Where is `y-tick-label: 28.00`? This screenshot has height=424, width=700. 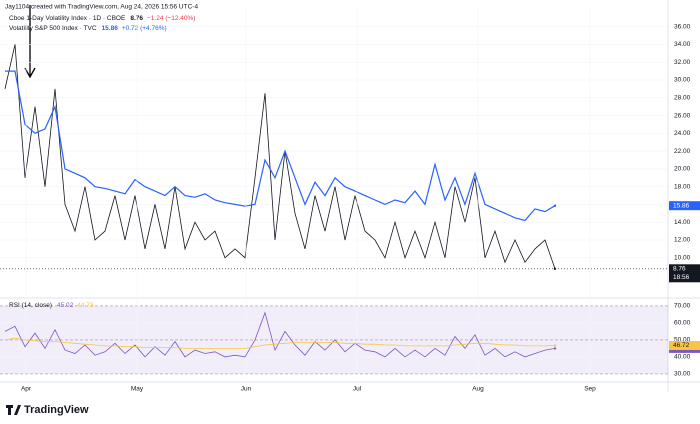
y-tick-label: 28.00 is located at coordinates (682, 97).